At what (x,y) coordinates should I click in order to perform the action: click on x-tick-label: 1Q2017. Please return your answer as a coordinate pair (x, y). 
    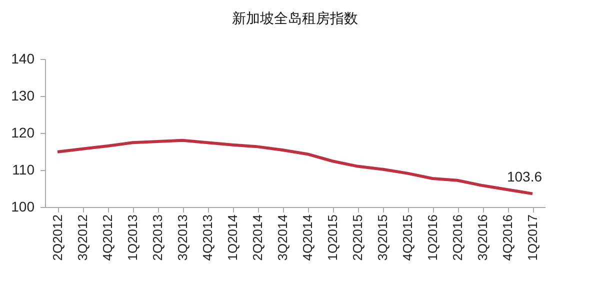
    Looking at the image, I should click on (532, 237).